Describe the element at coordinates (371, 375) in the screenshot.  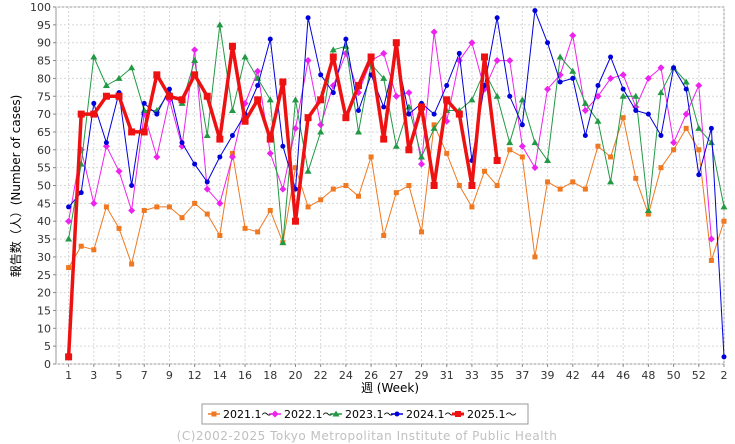
I see `x-tick-label: 26` at that location.